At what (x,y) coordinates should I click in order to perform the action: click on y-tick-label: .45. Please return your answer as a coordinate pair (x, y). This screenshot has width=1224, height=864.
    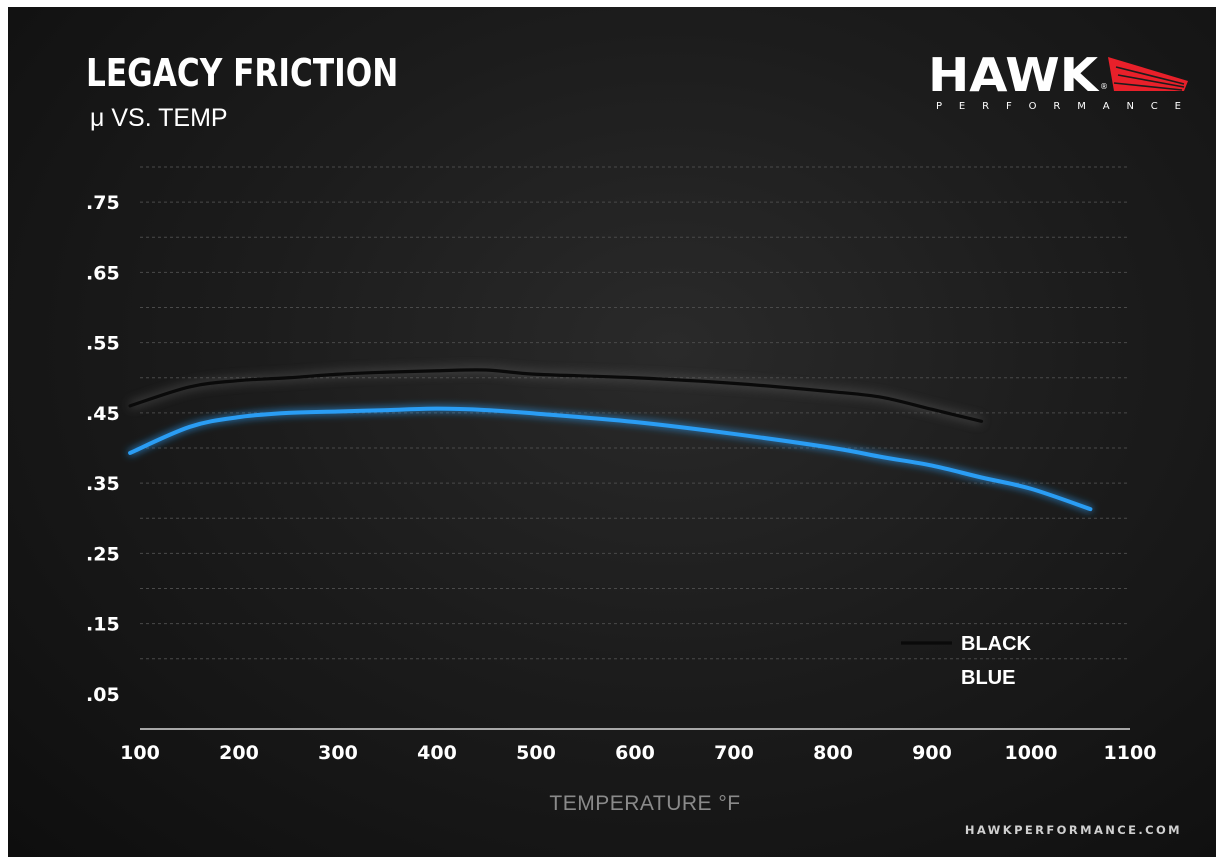
    Looking at the image, I should click on (103, 414).